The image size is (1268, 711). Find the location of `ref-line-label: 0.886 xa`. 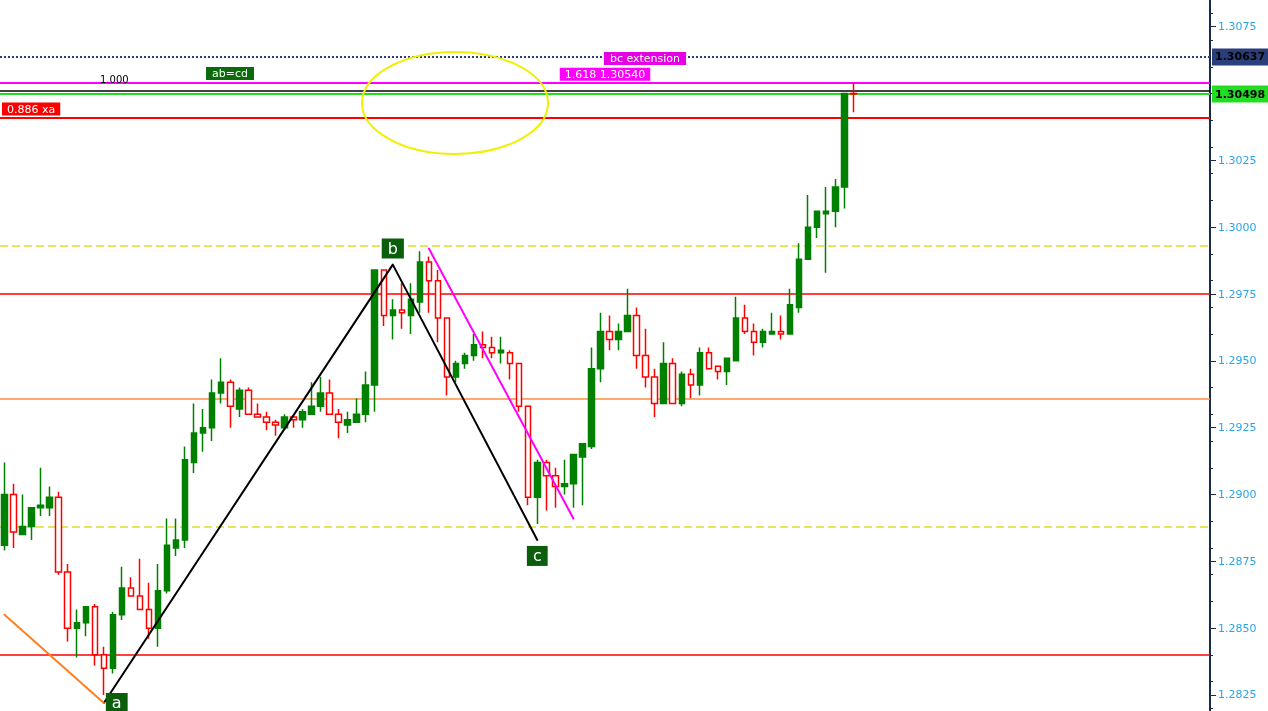

ref-line-label: 0.886 xa is located at coordinates (31, 109).